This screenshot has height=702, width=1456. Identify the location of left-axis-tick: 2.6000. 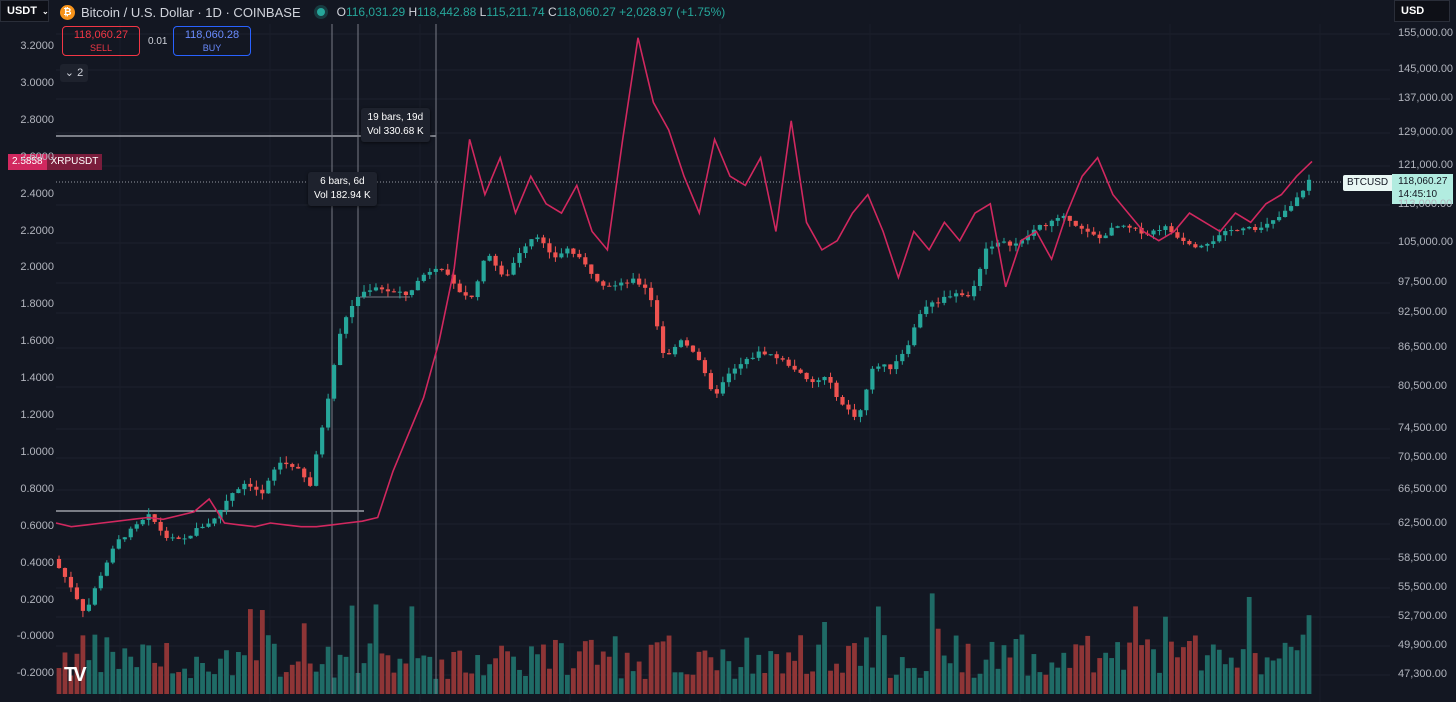
(37, 156).